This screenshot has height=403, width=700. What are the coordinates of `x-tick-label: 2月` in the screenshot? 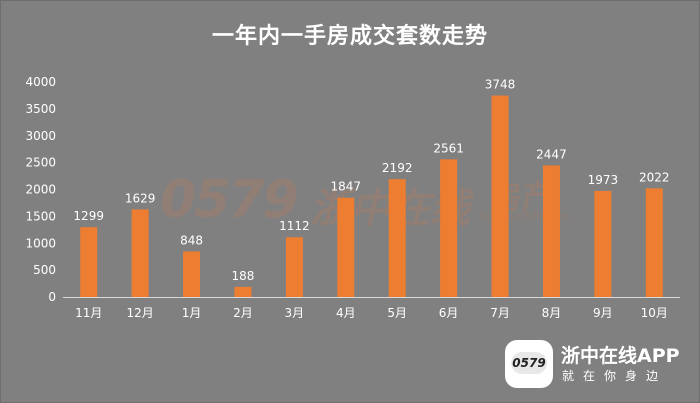 It's located at (243, 313).